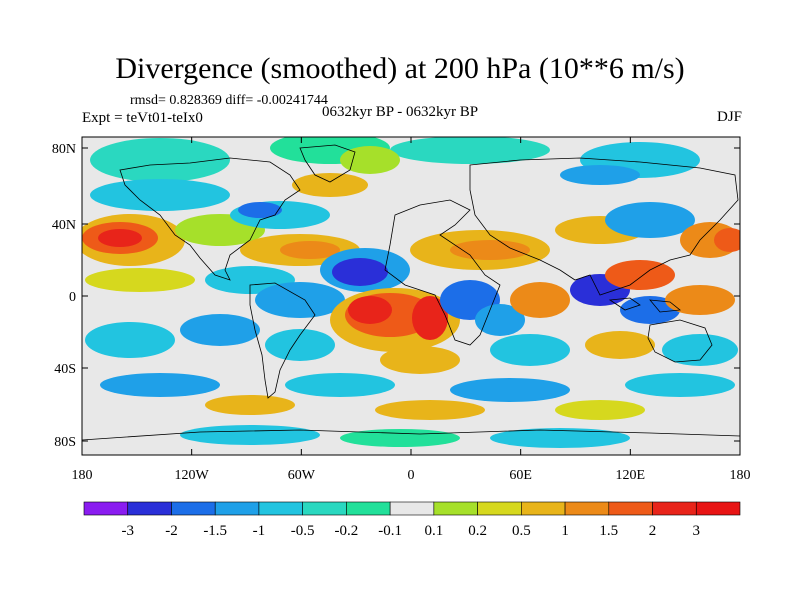  I want to click on lon-tick-label: 60W, so click(302, 475).